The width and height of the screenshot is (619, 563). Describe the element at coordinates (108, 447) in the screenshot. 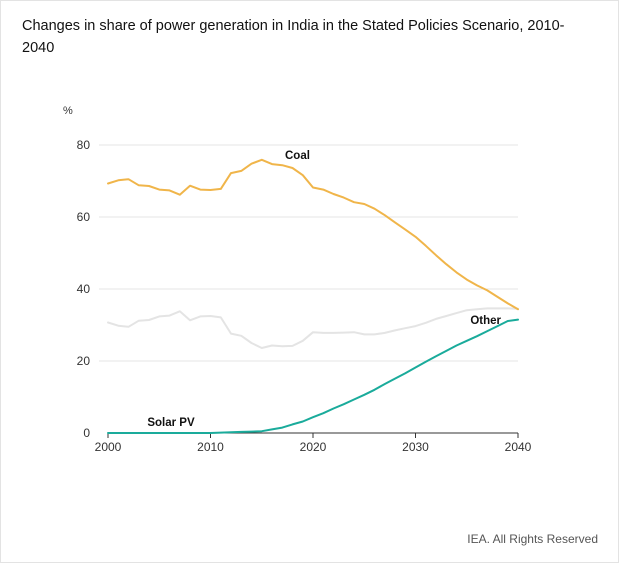

I see `x-tick-label: 2000` at that location.